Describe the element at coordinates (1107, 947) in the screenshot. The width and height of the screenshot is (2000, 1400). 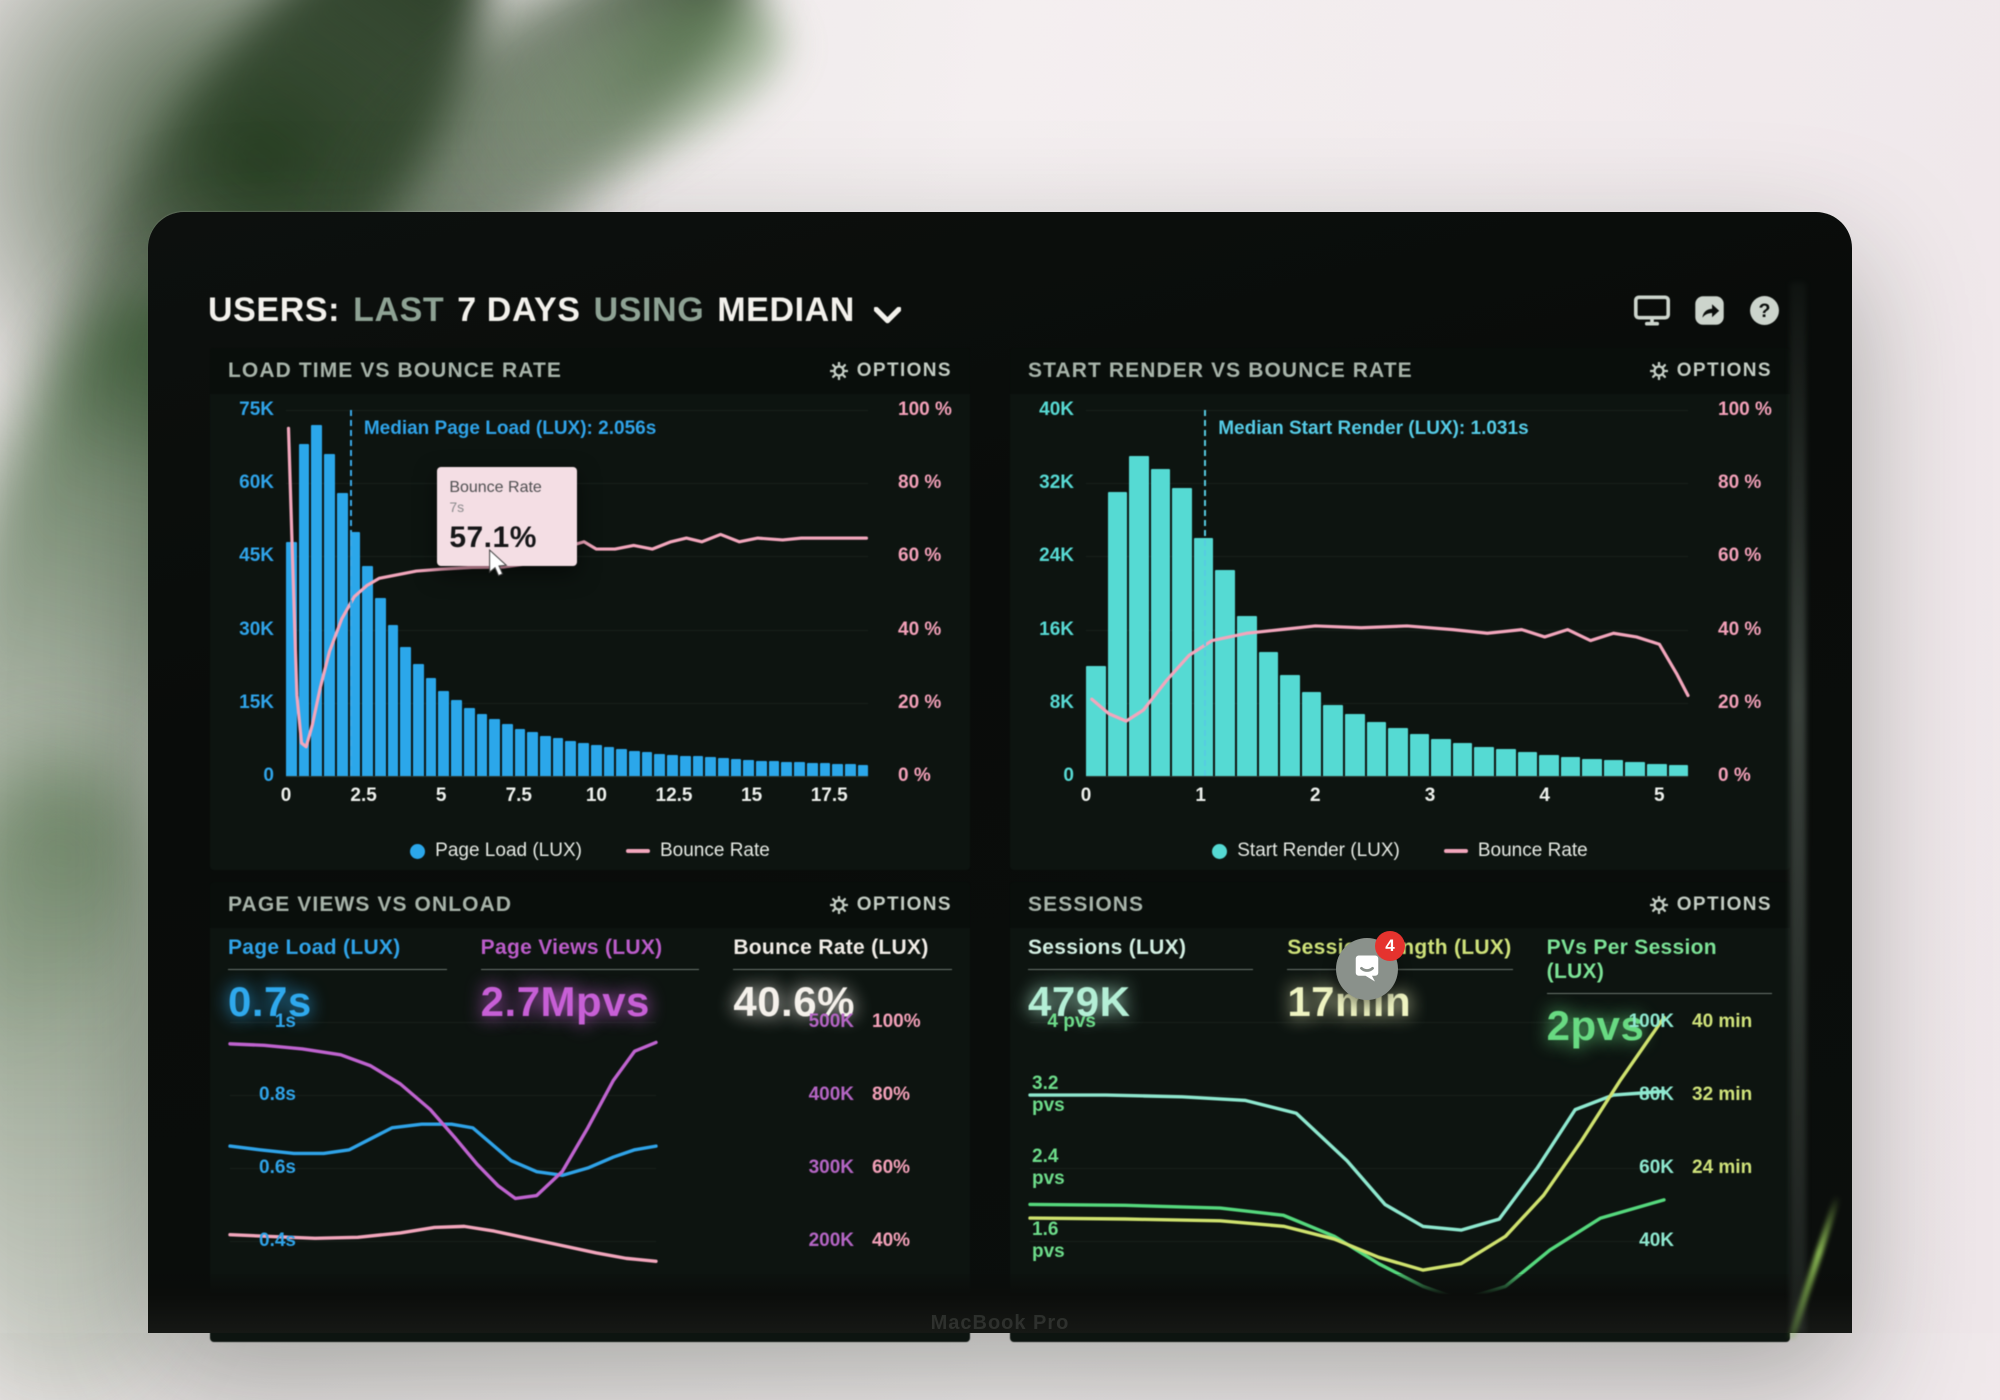
I see `metric-label: Sessions (LUX)` at that location.